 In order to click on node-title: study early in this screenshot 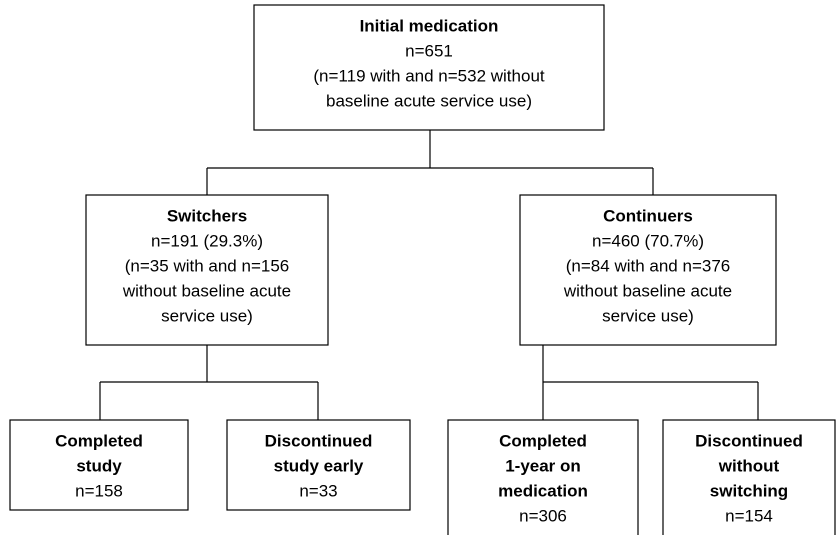, I will do `click(319, 465)`.